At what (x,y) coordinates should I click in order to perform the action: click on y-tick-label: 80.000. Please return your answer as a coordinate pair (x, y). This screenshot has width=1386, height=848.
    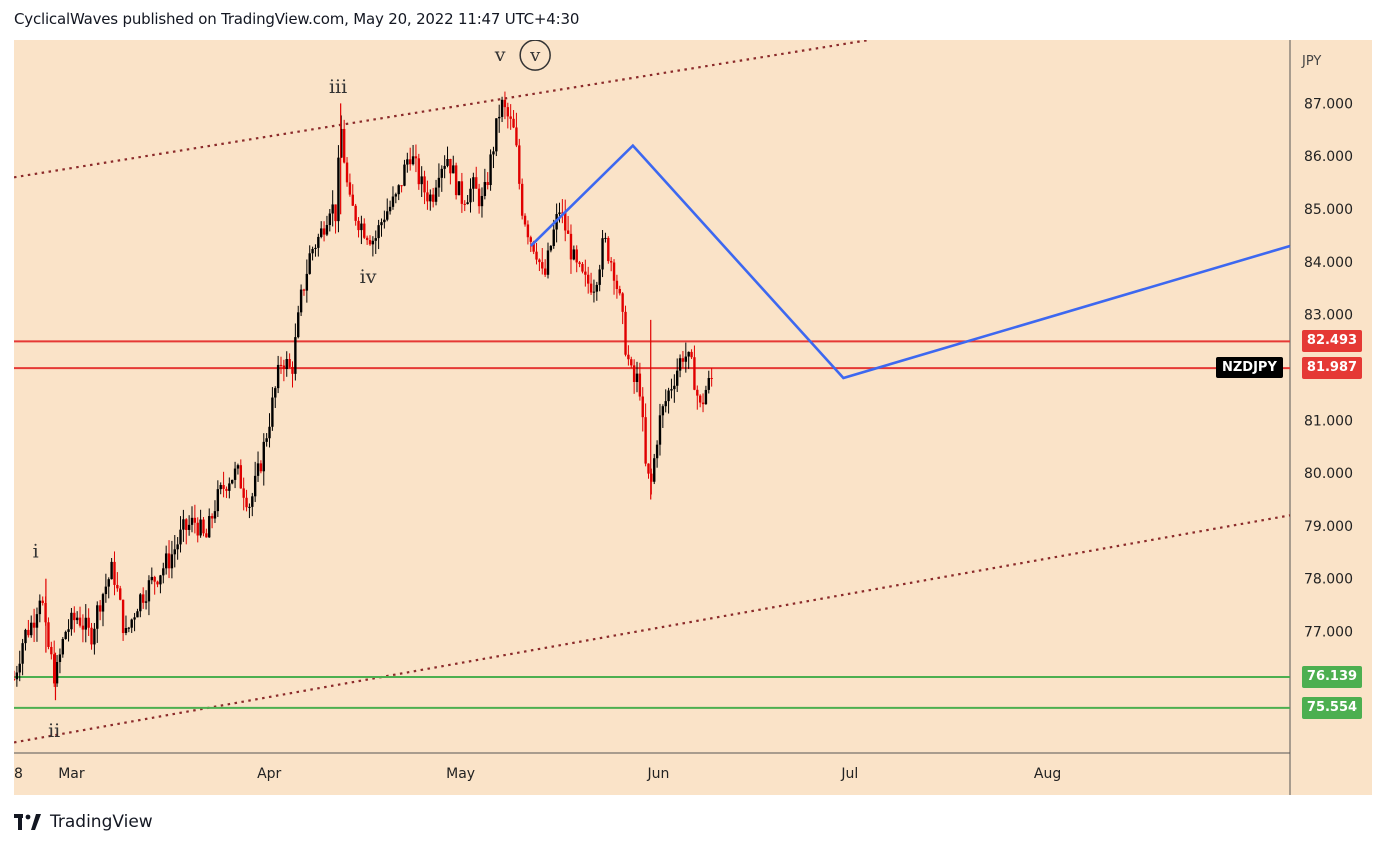
    Looking at the image, I should click on (1328, 474).